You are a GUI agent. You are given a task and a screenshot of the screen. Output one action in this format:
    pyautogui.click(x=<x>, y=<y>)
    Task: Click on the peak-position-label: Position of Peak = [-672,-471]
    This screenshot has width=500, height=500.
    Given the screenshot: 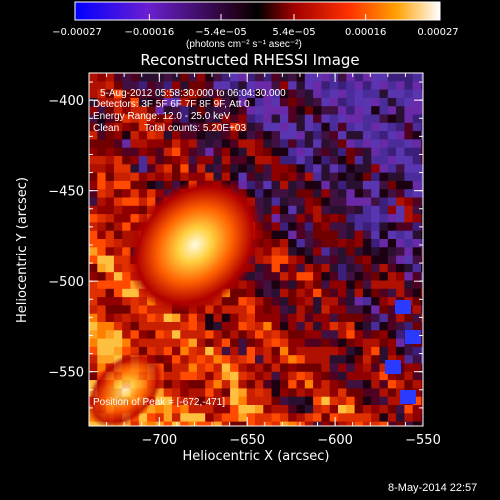 What is the action you would take?
    pyautogui.click(x=159, y=402)
    